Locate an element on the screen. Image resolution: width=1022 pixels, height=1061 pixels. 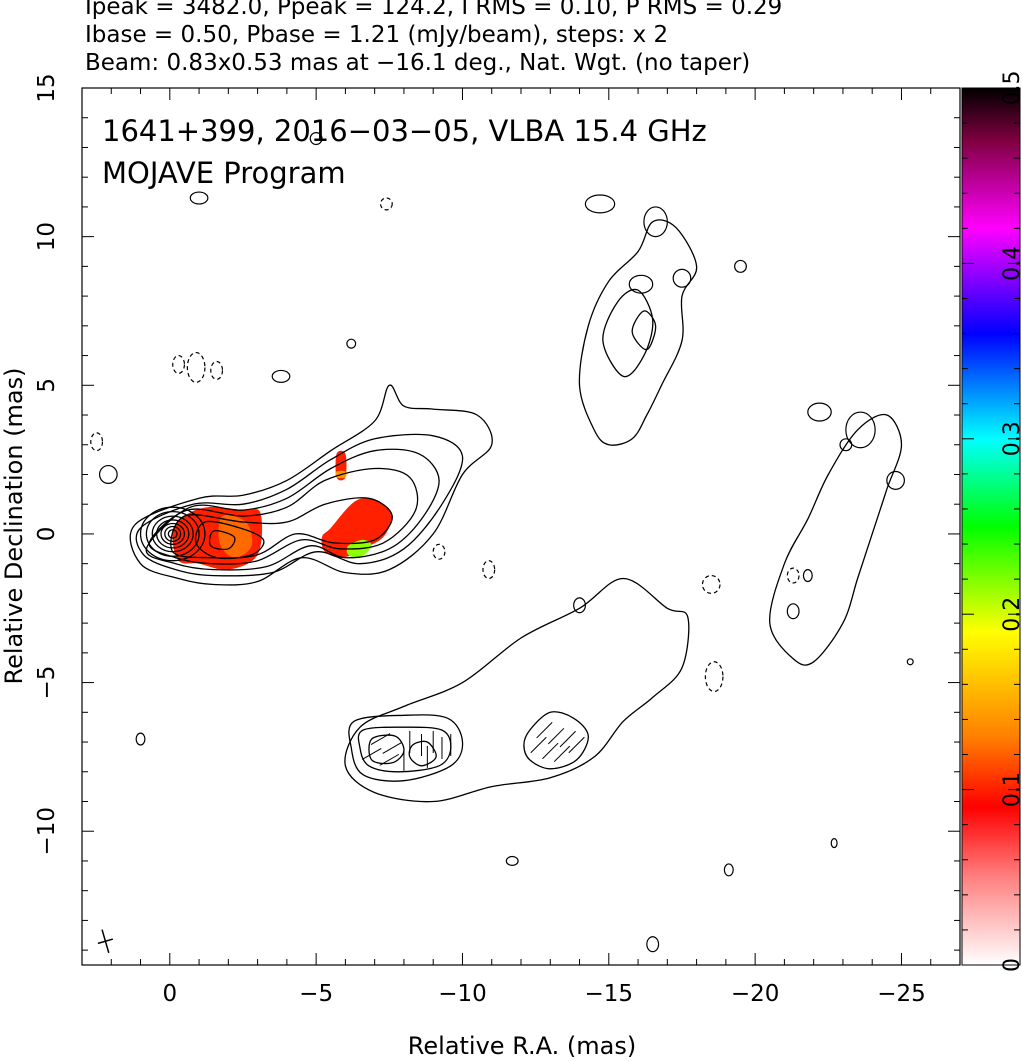
colorbar-tick-label: 0 is located at coordinates (1011, 965).